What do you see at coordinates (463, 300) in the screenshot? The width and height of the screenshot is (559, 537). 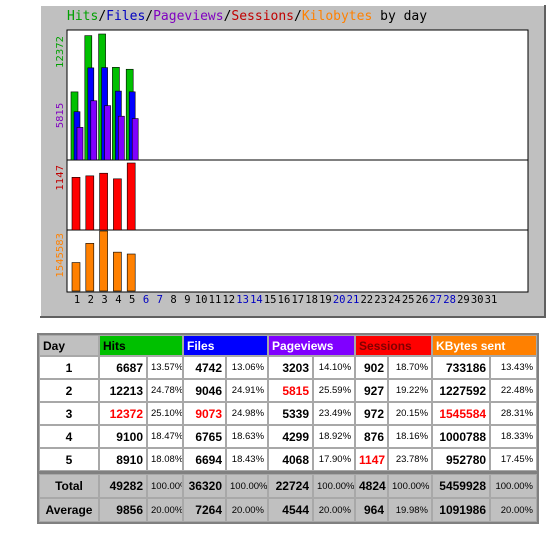 I see `x-tick-label: 29` at bounding box center [463, 300].